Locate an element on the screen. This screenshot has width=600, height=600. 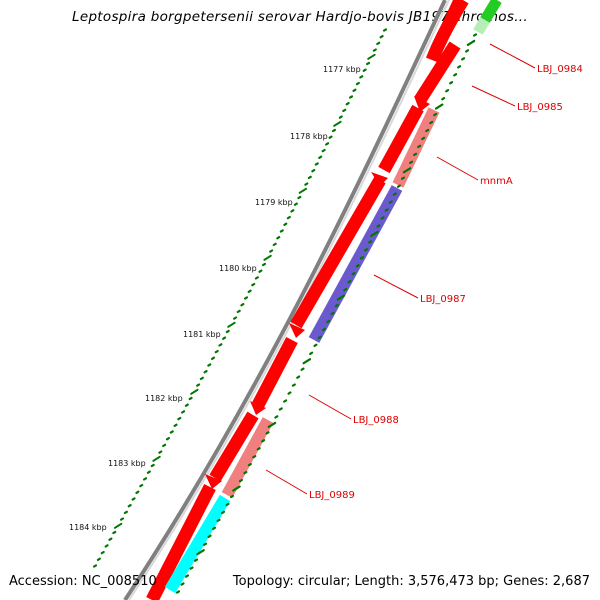
tick-label: 1179 kbp is located at coordinates (274, 202).